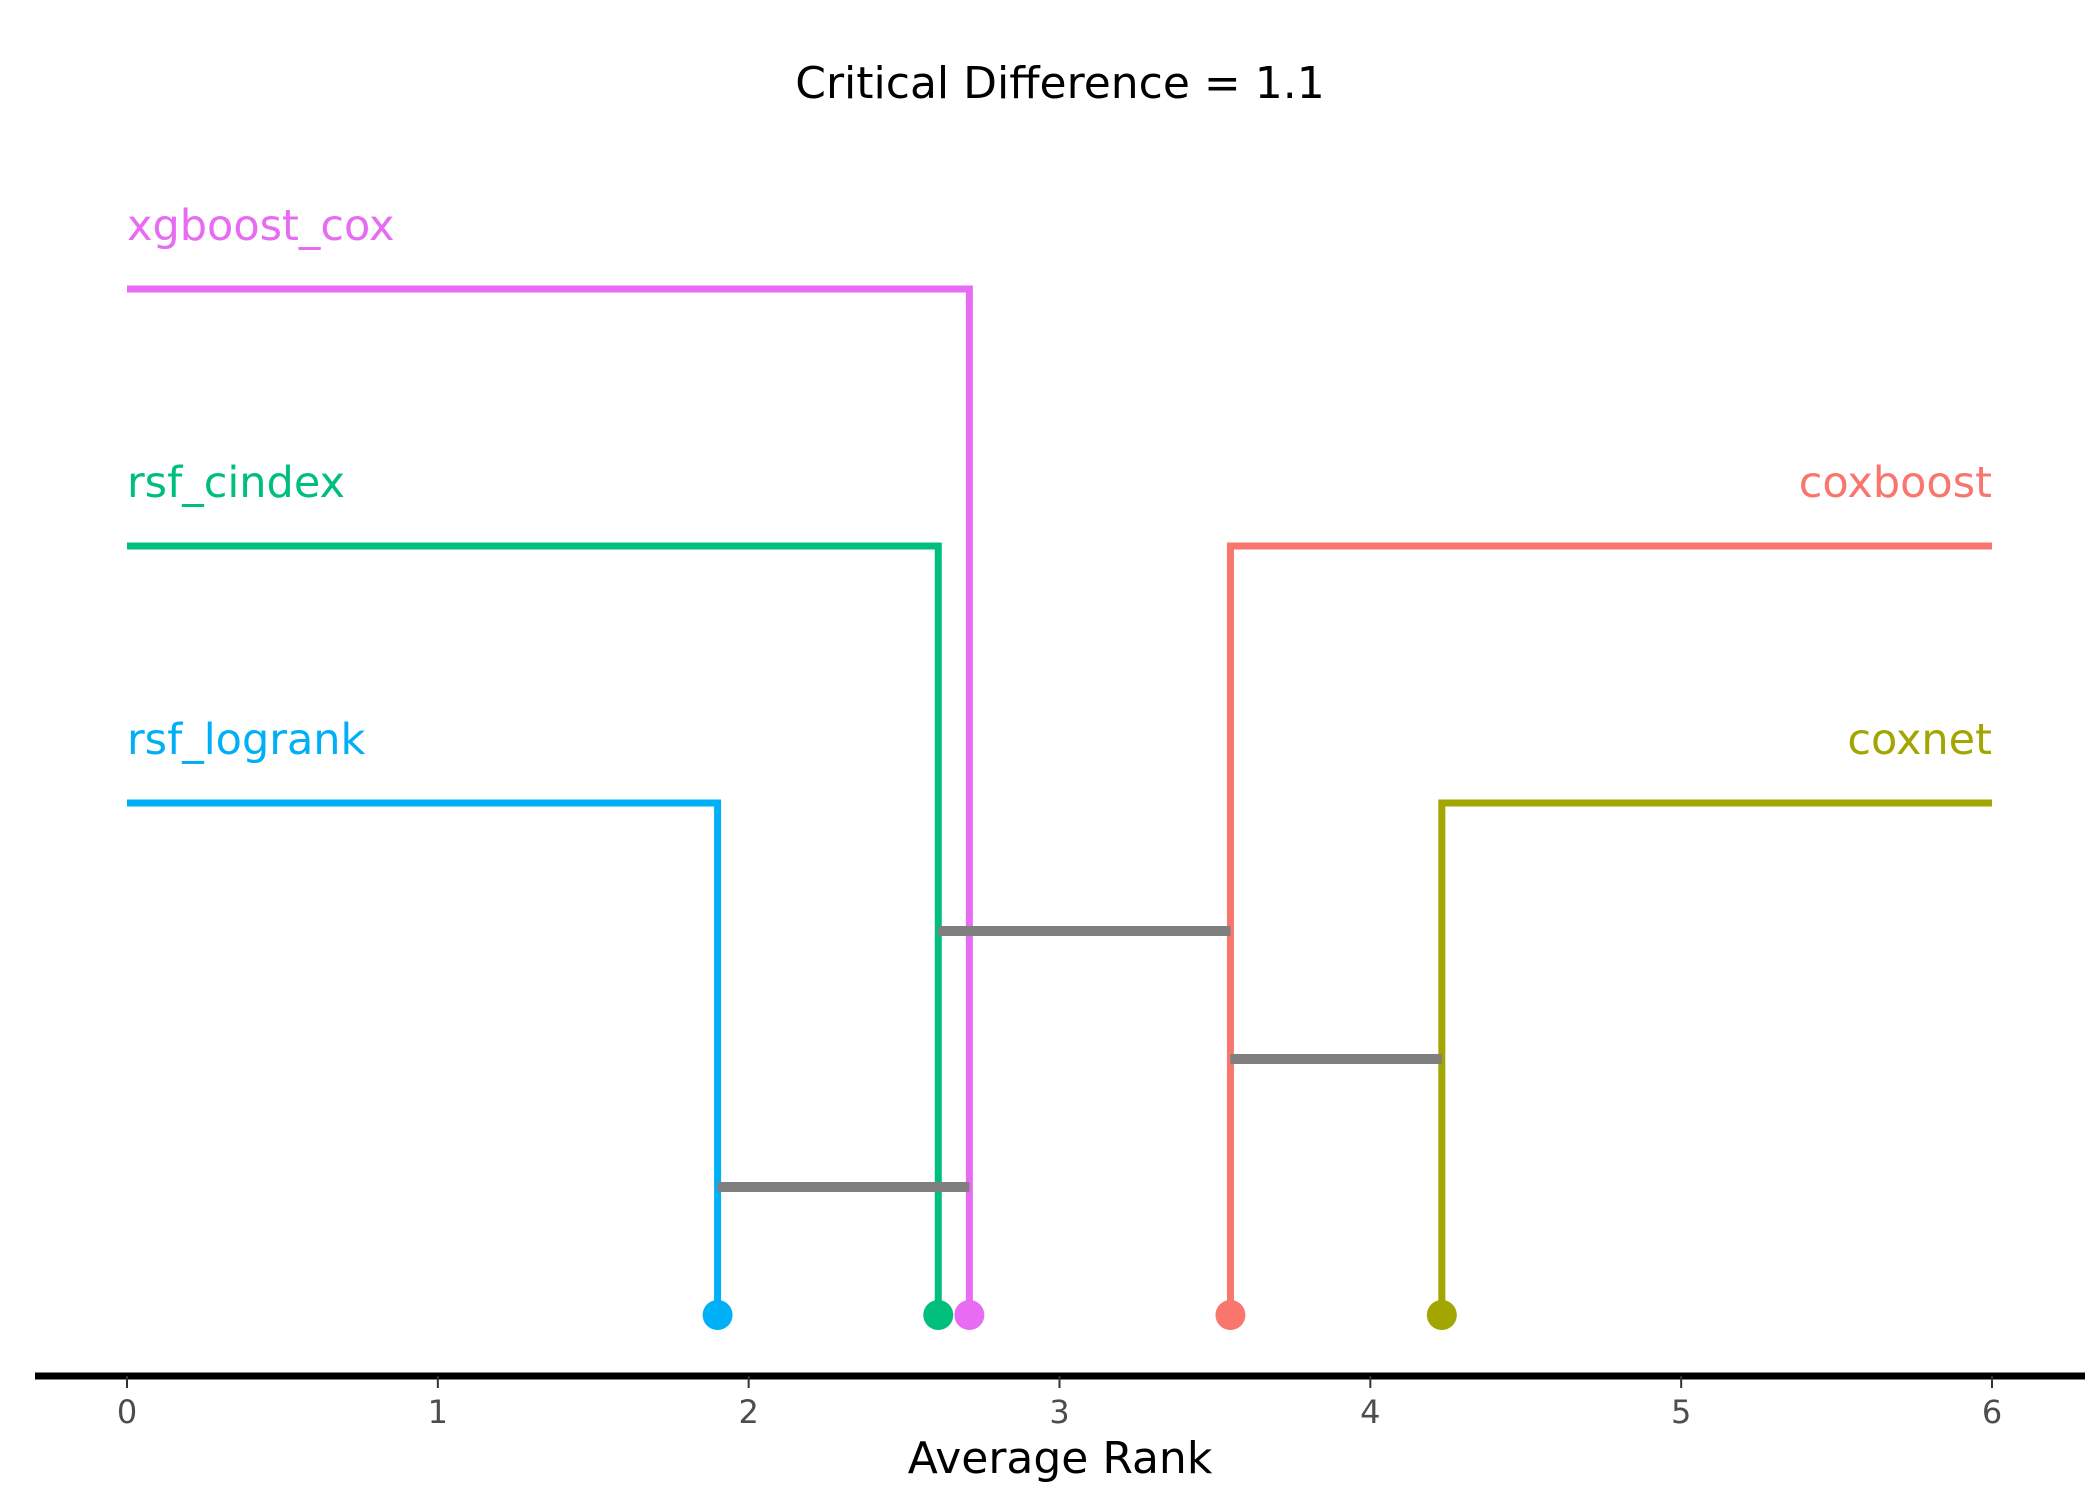  Describe the element at coordinates (1681, 1412) in the screenshot. I see `x-tick-label: 5` at that location.